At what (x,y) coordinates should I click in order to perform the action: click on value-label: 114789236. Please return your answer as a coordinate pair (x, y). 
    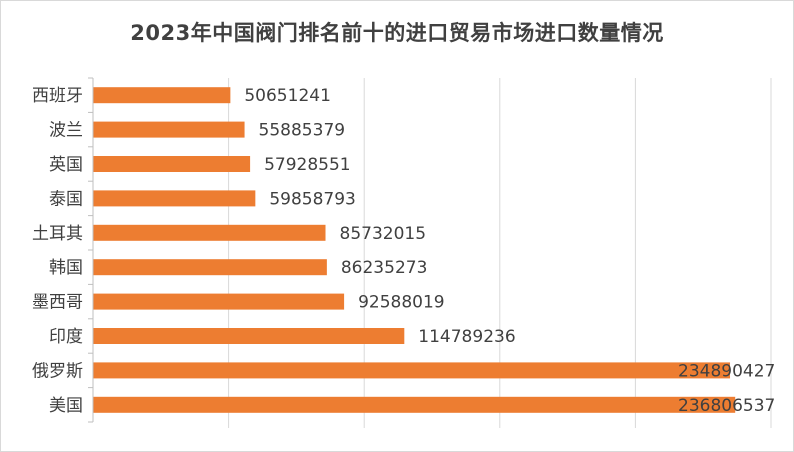
    Looking at the image, I should click on (466, 337).